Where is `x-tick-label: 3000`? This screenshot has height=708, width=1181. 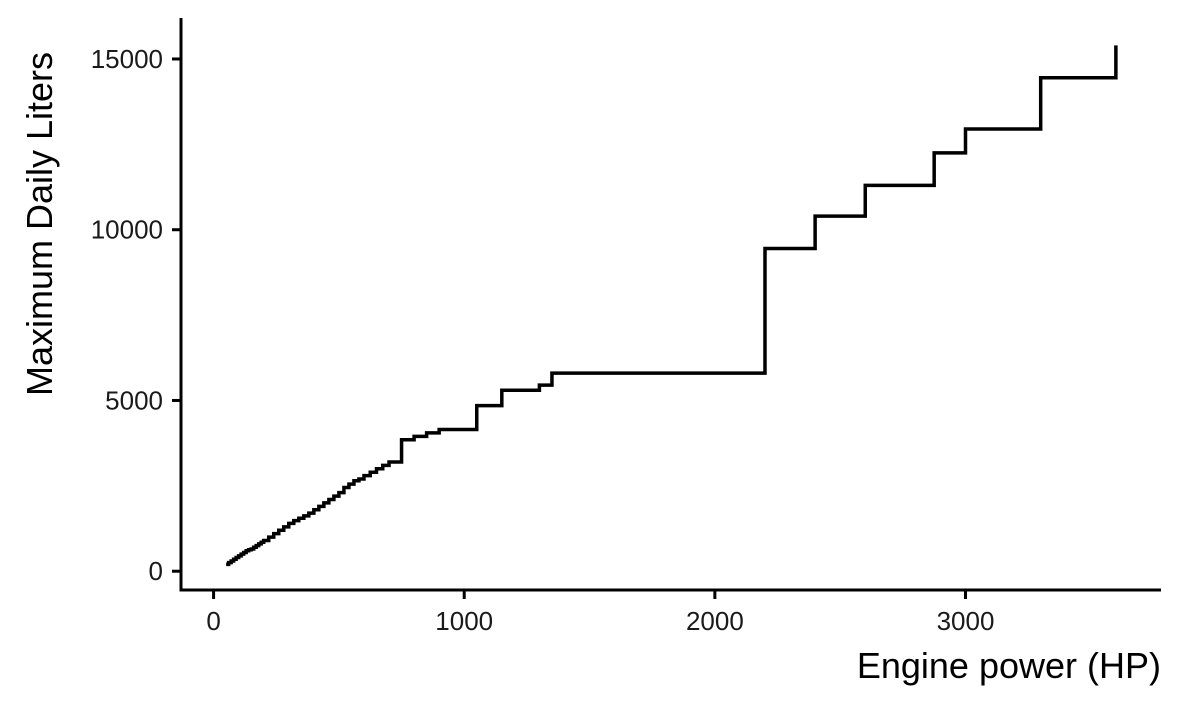
x-tick-label: 3000 is located at coordinates (966, 621).